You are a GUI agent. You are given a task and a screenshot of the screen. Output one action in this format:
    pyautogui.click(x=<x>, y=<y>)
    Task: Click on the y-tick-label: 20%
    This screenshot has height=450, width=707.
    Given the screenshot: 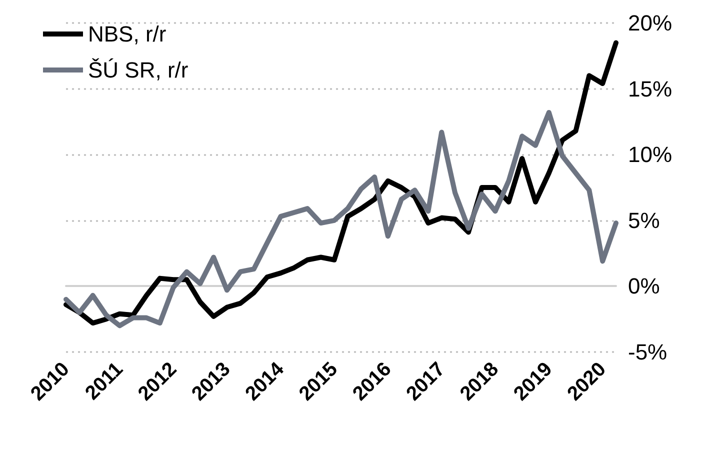 What is the action you would take?
    pyautogui.click(x=650, y=23)
    